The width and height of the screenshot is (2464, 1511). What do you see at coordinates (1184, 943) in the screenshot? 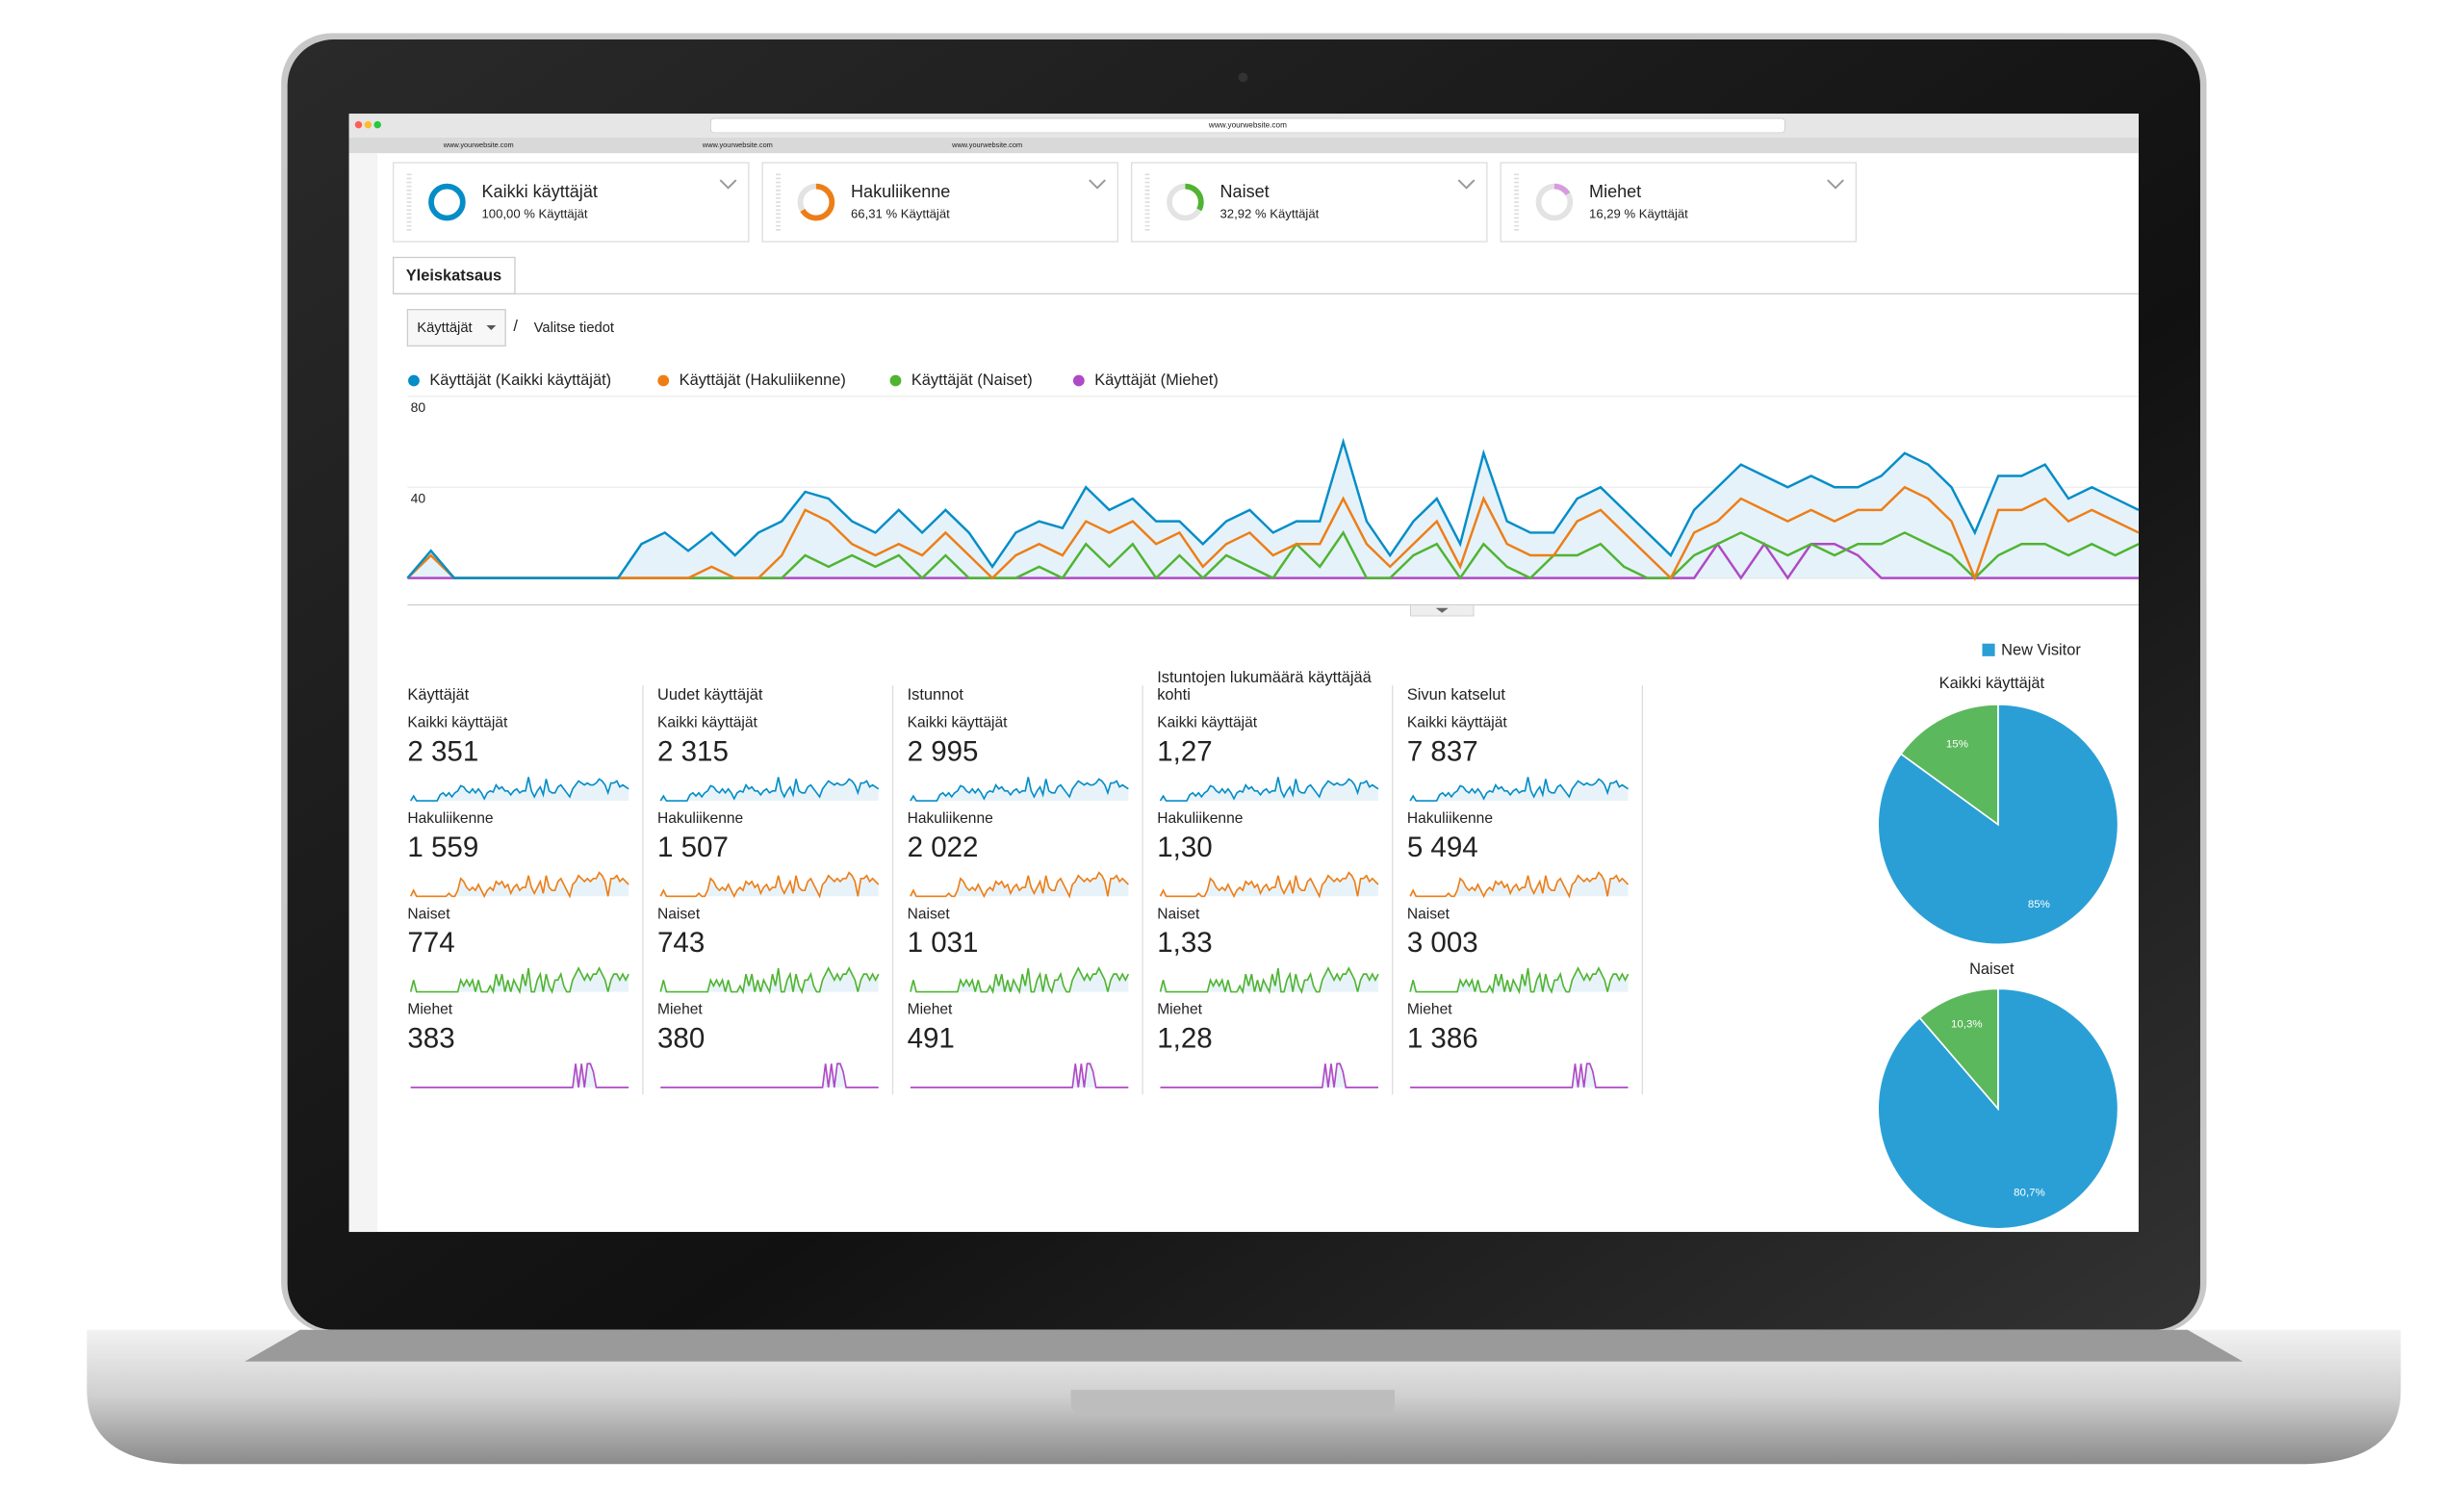
I see `metric-value: 1,33` at bounding box center [1184, 943].